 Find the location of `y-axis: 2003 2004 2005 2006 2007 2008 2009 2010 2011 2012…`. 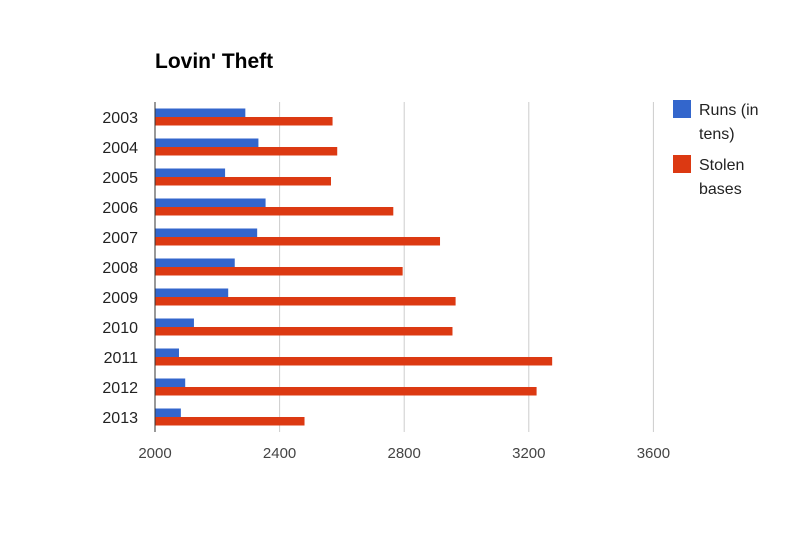

y-axis: 2003 2004 2005 2006 2007 2008 2009 2010 2011 2012… is located at coordinates (129, 267).